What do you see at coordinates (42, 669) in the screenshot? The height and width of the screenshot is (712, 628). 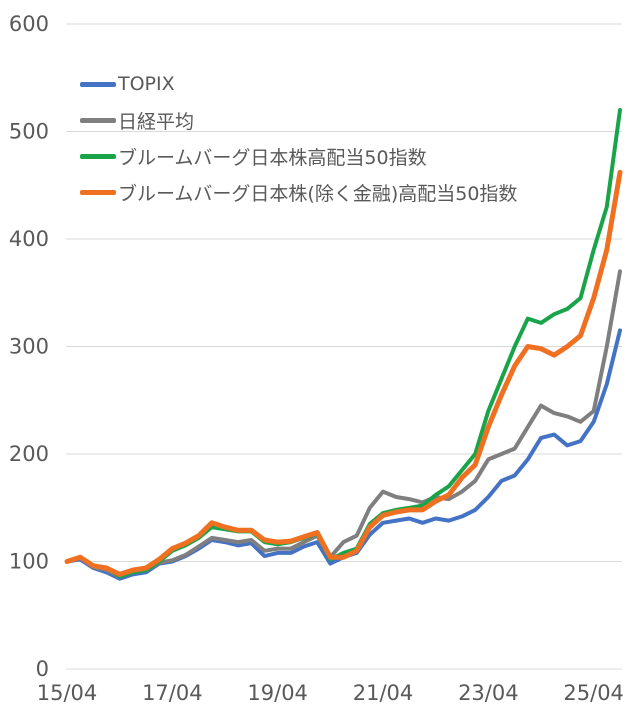 I see `y-tick-label: 0` at bounding box center [42, 669].